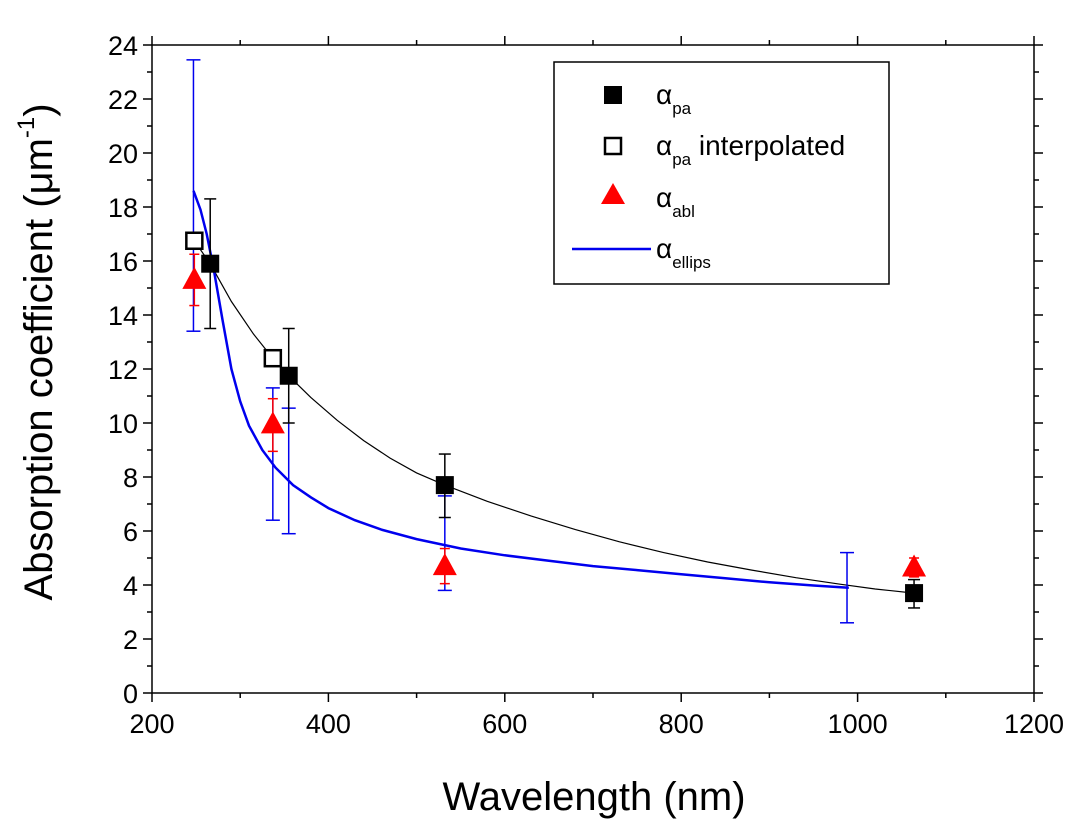 This screenshot has width=1089, height=832. What do you see at coordinates (123, 100) in the screenshot?
I see `y-tick-label: 22` at bounding box center [123, 100].